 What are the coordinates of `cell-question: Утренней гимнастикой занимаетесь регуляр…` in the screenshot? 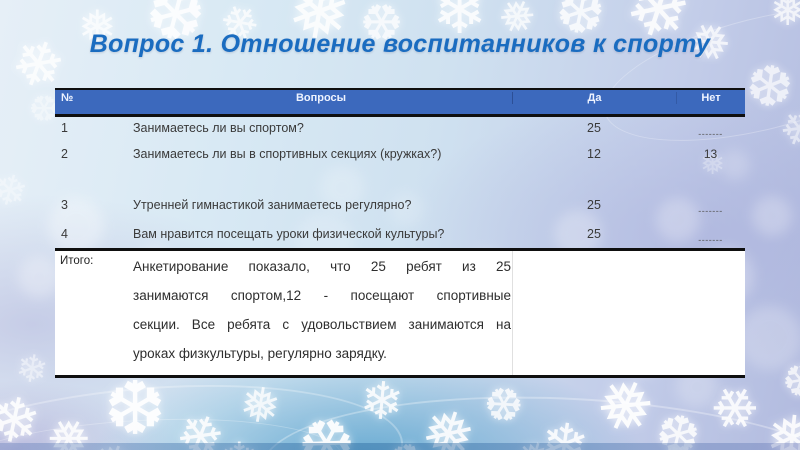 It's located at (272, 205).